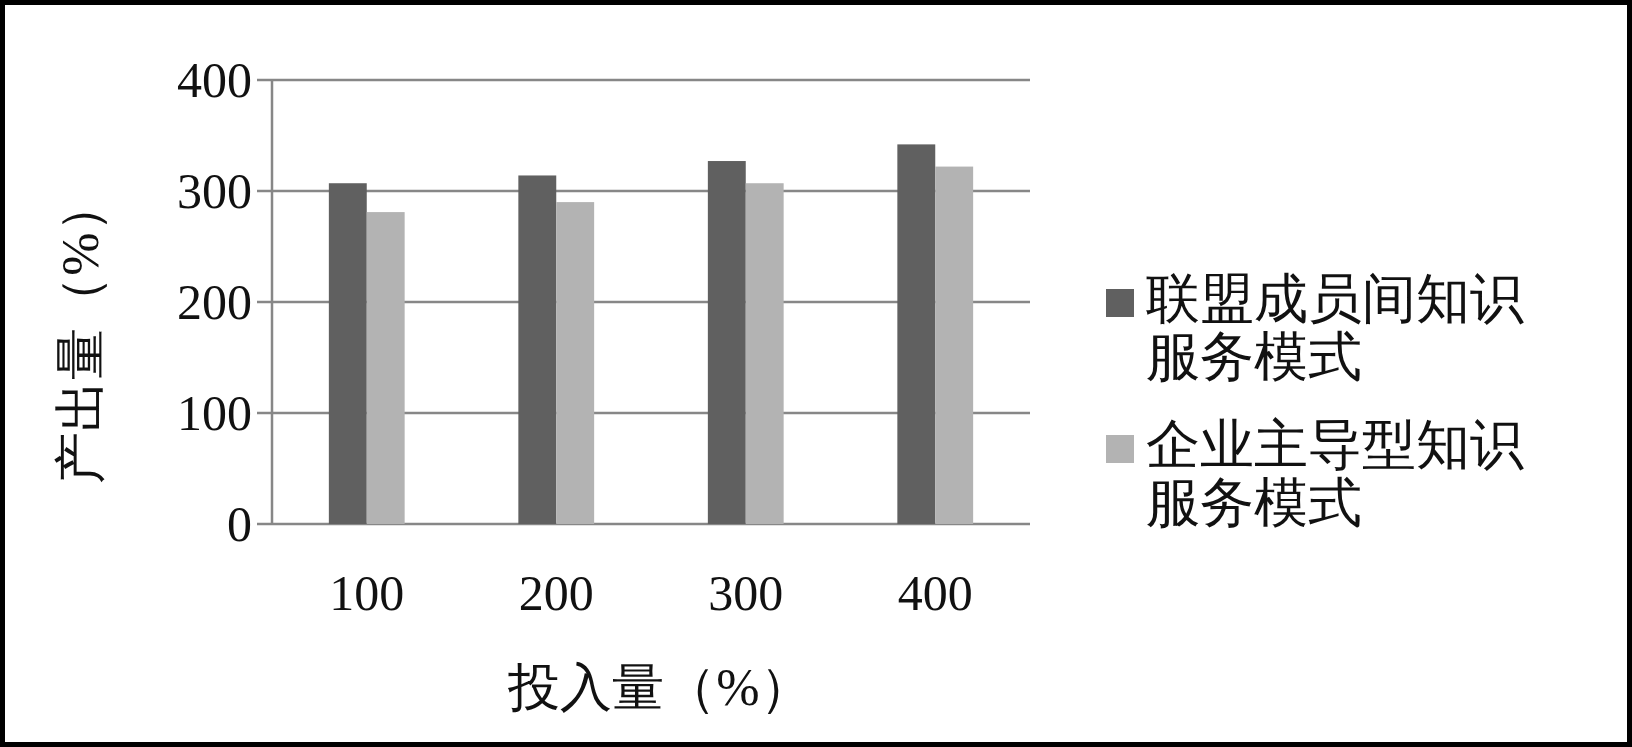  What do you see at coordinates (746, 593) in the screenshot?
I see `x-tick-label: 300` at bounding box center [746, 593].